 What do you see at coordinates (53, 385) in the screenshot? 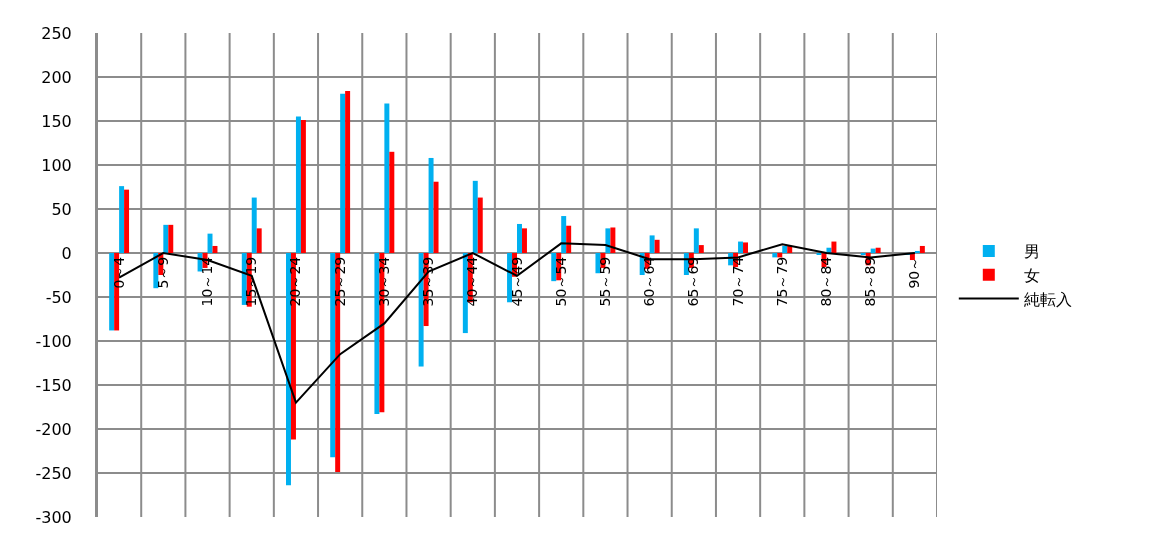
I see `y-tick-label: -150` at bounding box center [53, 385].